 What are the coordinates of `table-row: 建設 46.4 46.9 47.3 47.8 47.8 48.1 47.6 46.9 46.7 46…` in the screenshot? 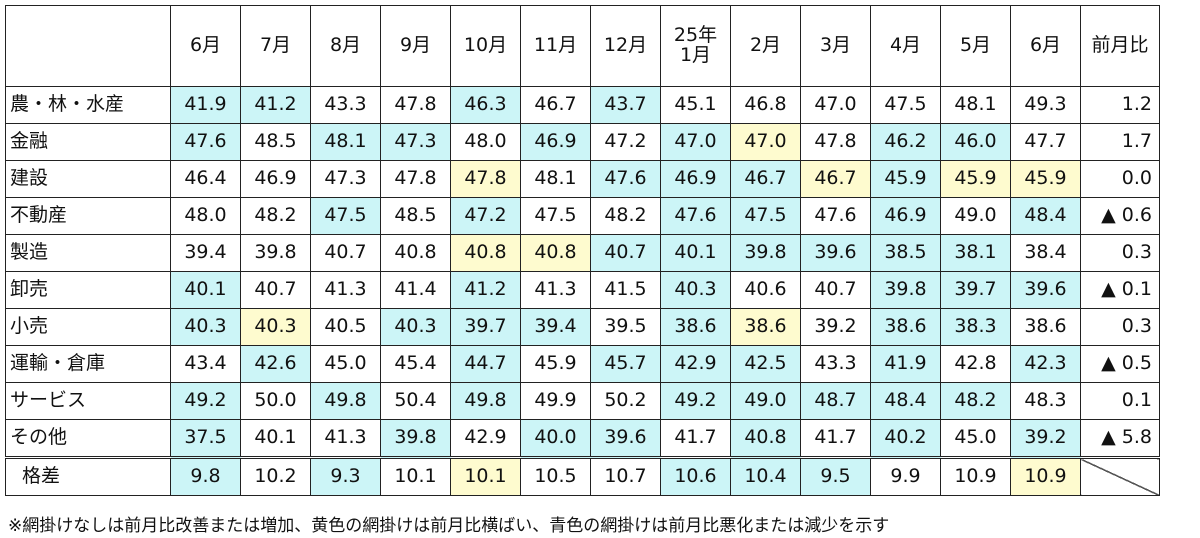 It's located at (582, 179).